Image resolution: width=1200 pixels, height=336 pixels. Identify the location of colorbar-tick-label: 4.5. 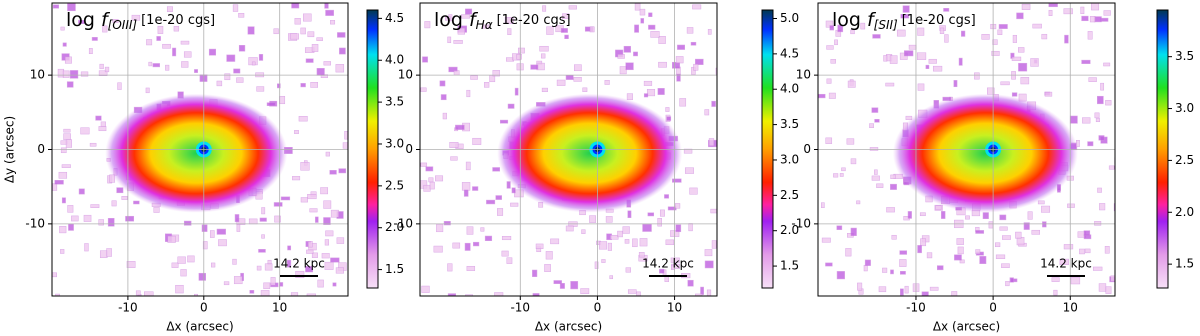
(789, 53).